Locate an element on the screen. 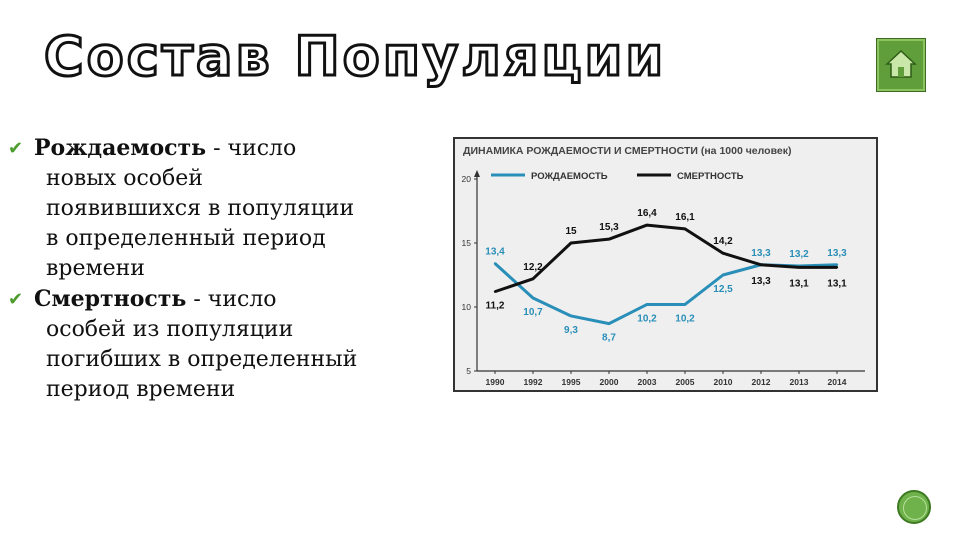 The height and width of the screenshot is (540, 960). data-label-death: 11,2 is located at coordinates (495, 306).